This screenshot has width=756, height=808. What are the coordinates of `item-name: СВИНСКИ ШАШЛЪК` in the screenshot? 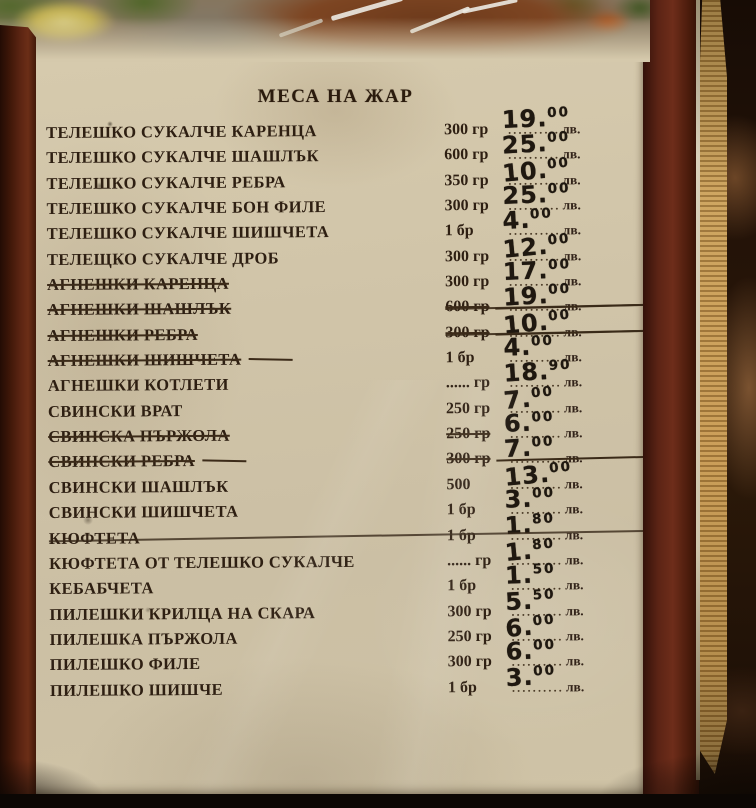 It's located at (138, 486).